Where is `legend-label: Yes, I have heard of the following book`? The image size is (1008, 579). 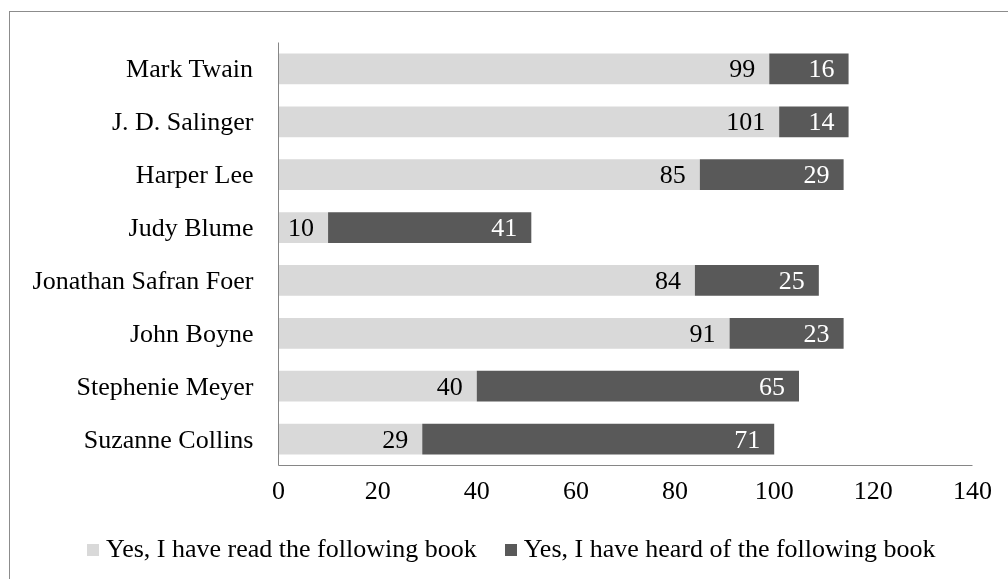
legend-label: Yes, I have heard of the following book is located at coordinates (729, 549).